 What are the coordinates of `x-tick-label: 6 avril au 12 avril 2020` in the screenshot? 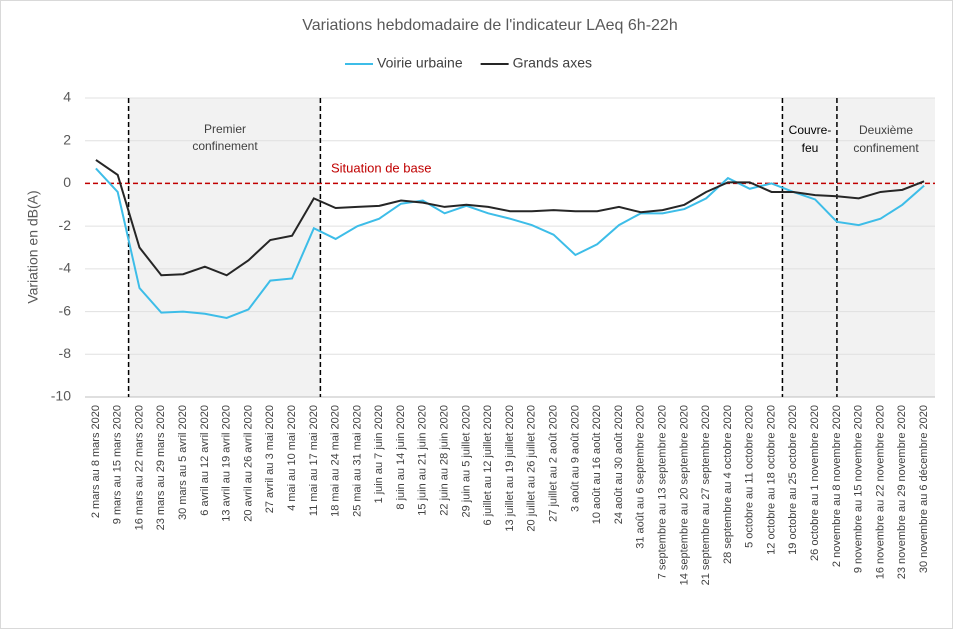 It's located at (205, 460).